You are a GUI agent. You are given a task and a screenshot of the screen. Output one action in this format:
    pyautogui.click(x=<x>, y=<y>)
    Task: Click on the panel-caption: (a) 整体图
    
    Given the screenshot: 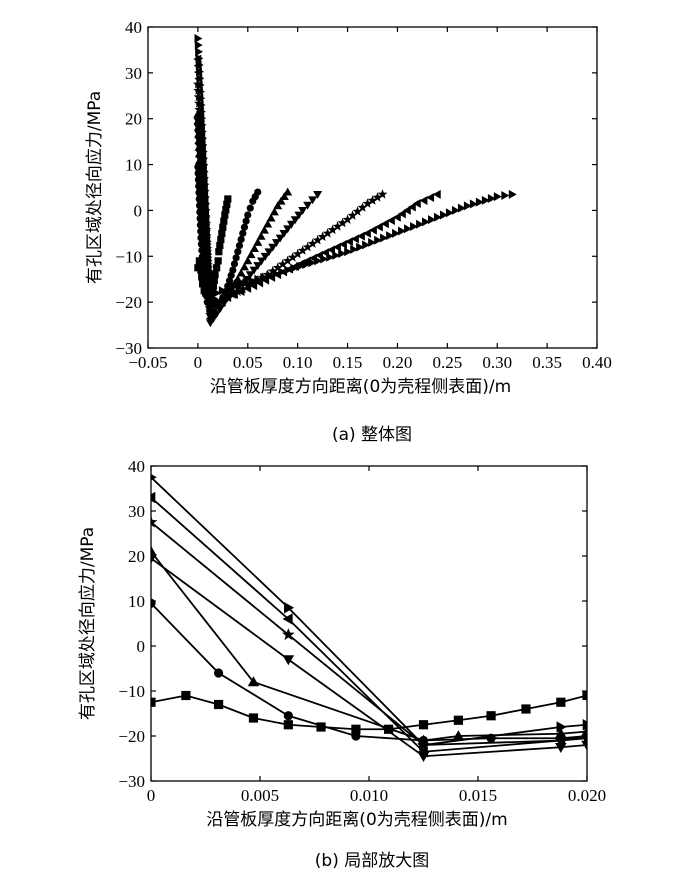 What is the action you would take?
    pyautogui.click(x=372, y=435)
    